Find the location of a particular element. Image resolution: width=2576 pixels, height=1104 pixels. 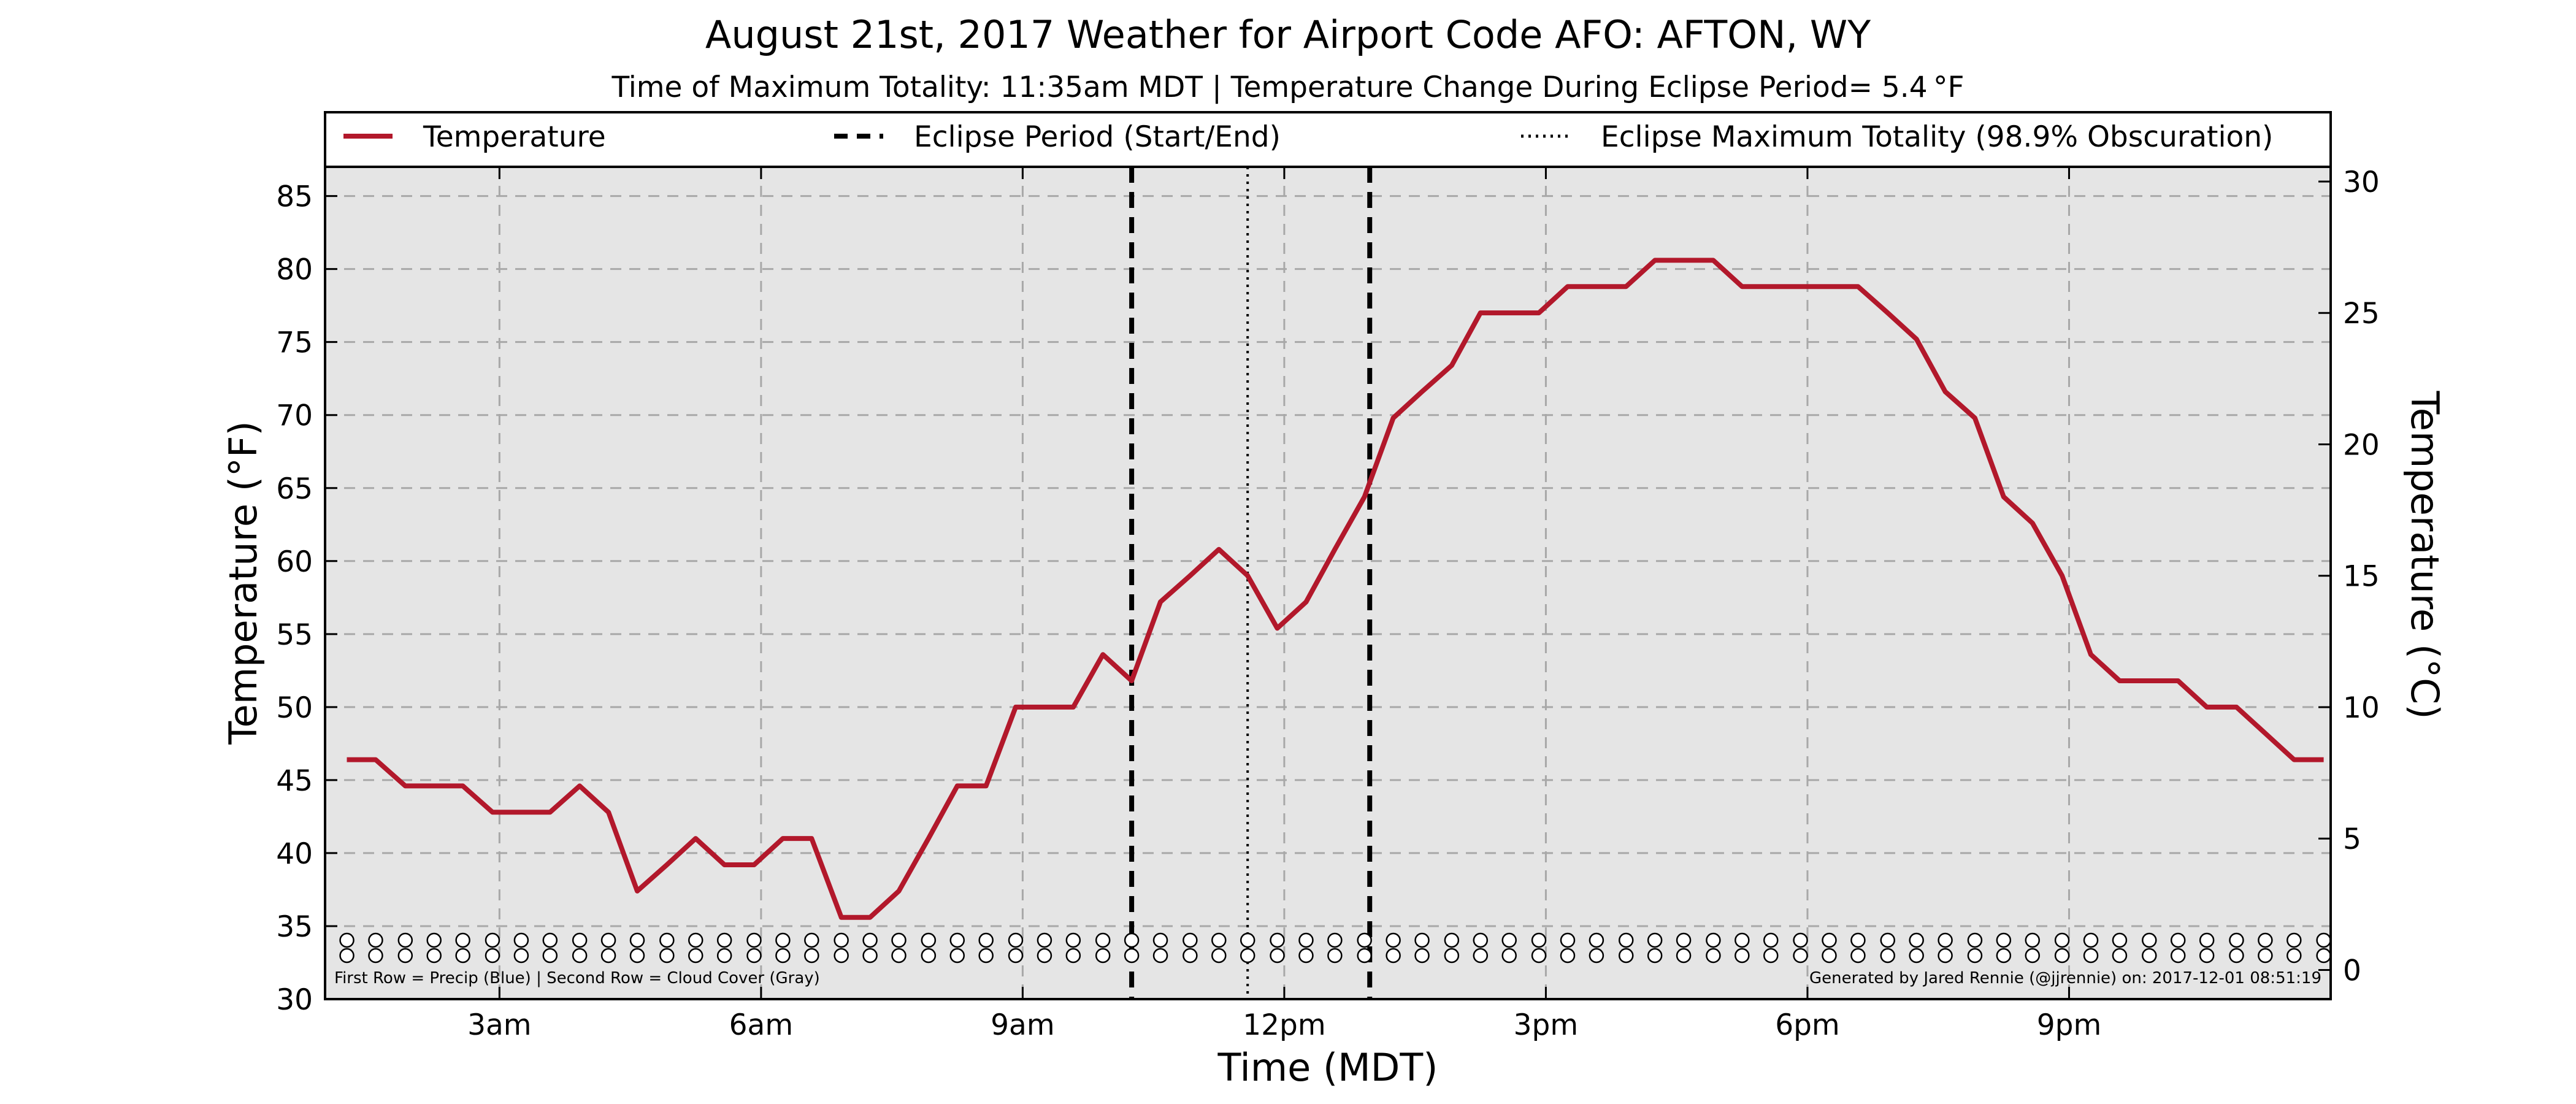

y-tick-label-1: 35 is located at coordinates (294, 927).